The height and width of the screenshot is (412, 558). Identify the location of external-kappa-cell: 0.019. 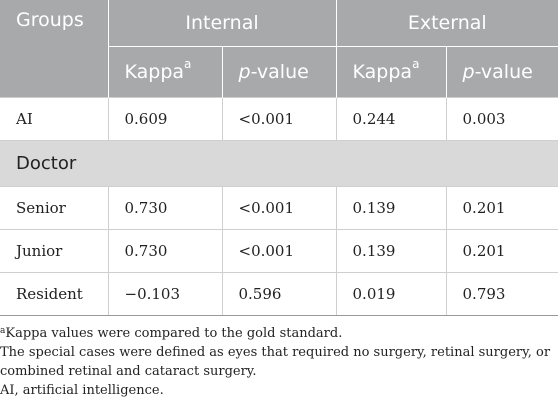
(391, 294).